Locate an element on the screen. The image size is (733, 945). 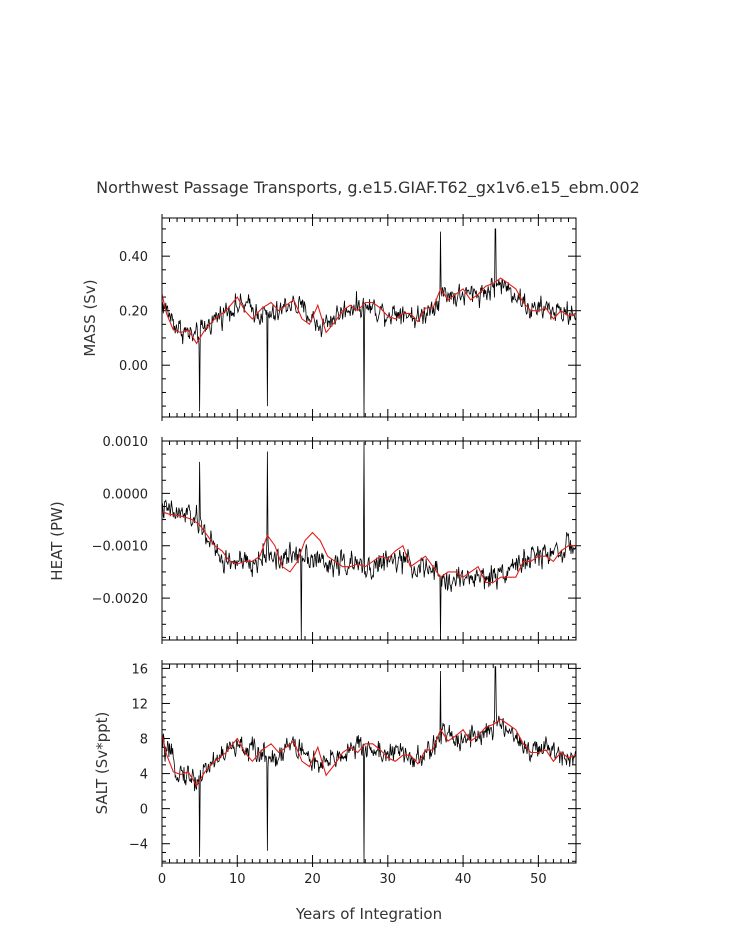
mass-y-tick-label: 0.20 is located at coordinates (133, 312).